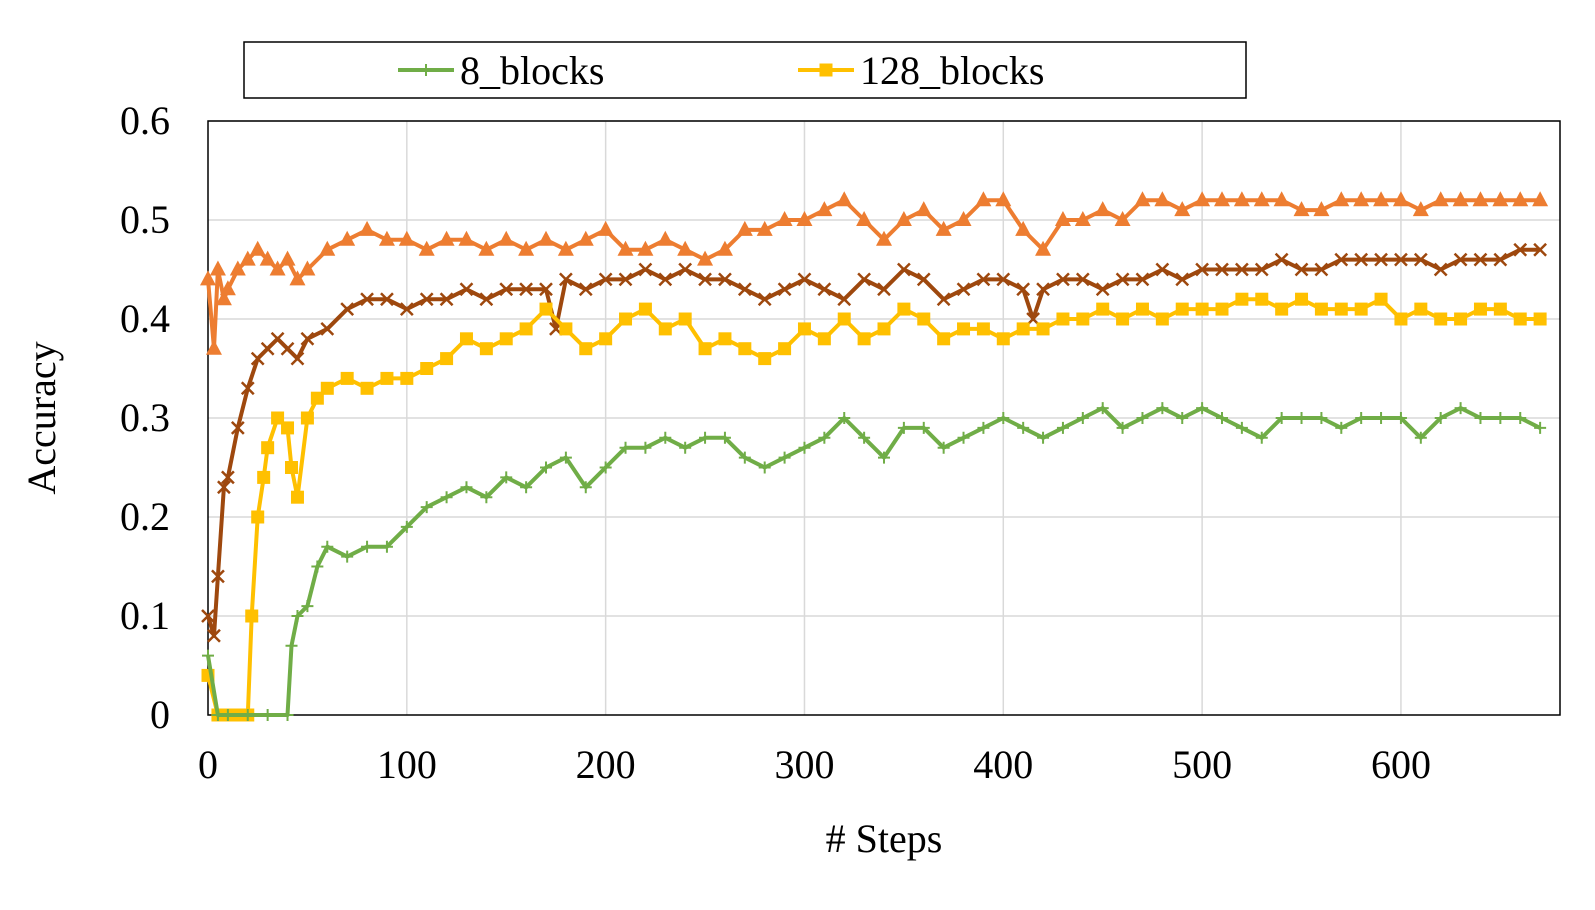 The width and height of the screenshot is (1595, 910). Describe the element at coordinates (160, 714) in the screenshot. I see `y-tick-label: 0` at that location.